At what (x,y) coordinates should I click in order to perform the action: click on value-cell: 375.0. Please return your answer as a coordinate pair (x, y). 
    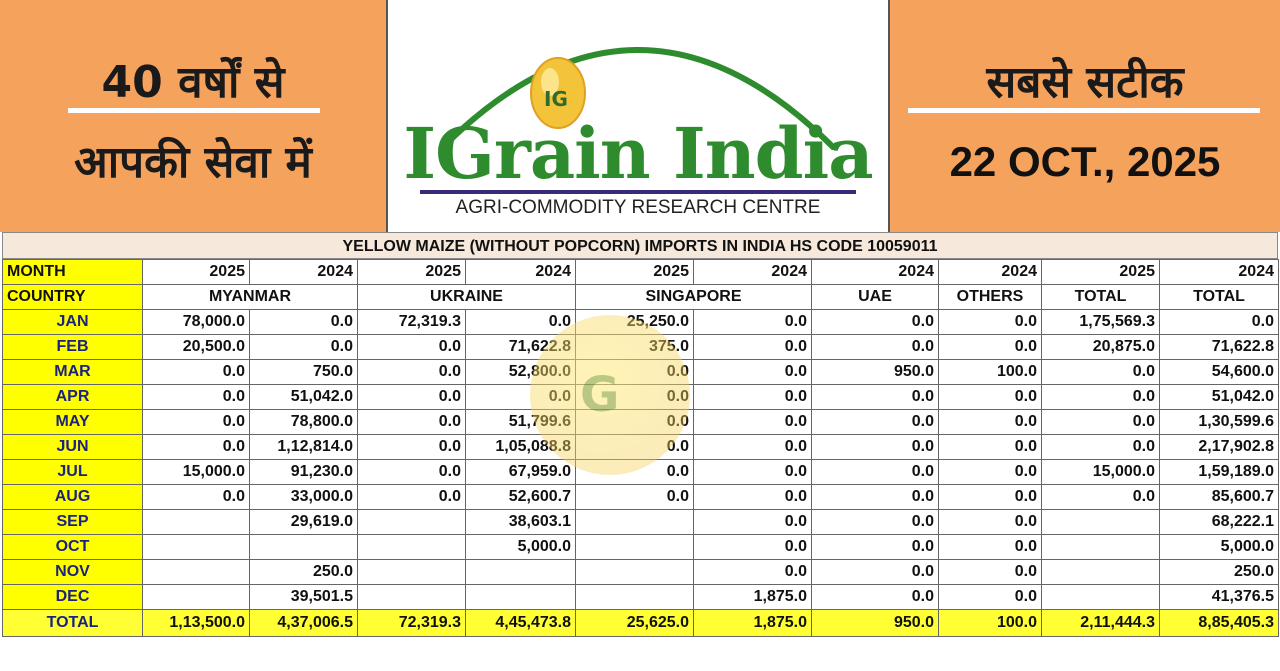
    Looking at the image, I should click on (634, 347).